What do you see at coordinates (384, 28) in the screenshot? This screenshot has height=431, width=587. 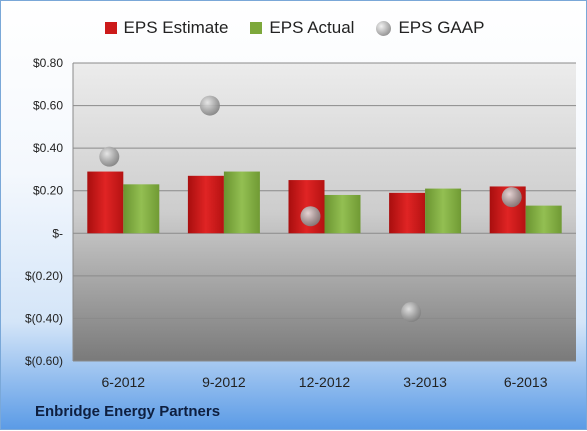 I see `legend-swatch-gaap` at bounding box center [384, 28].